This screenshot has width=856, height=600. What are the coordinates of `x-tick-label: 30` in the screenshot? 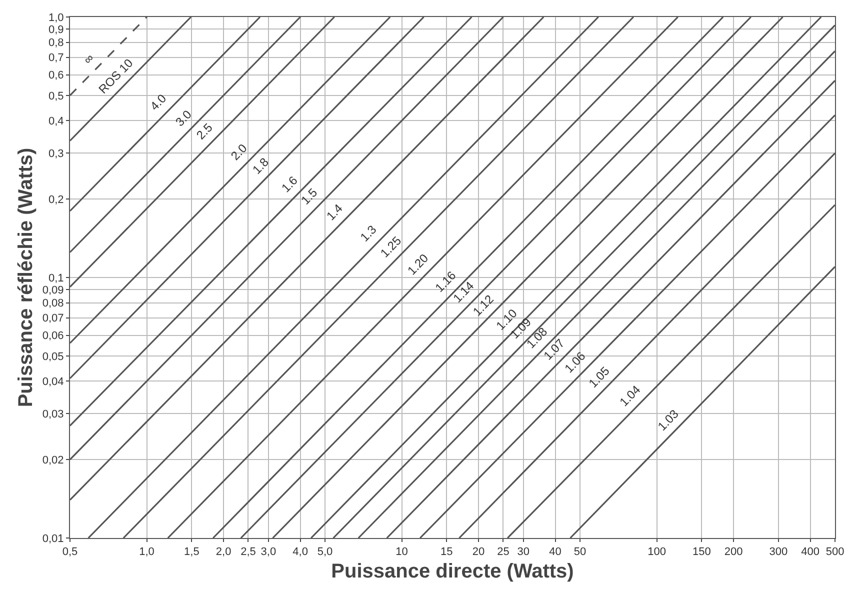 It's located at (523, 552).